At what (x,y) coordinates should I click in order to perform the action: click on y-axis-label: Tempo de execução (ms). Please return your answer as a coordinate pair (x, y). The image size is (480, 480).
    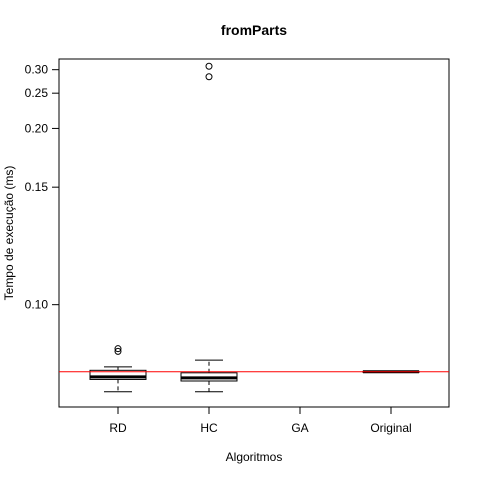
    Looking at the image, I should click on (9, 233).